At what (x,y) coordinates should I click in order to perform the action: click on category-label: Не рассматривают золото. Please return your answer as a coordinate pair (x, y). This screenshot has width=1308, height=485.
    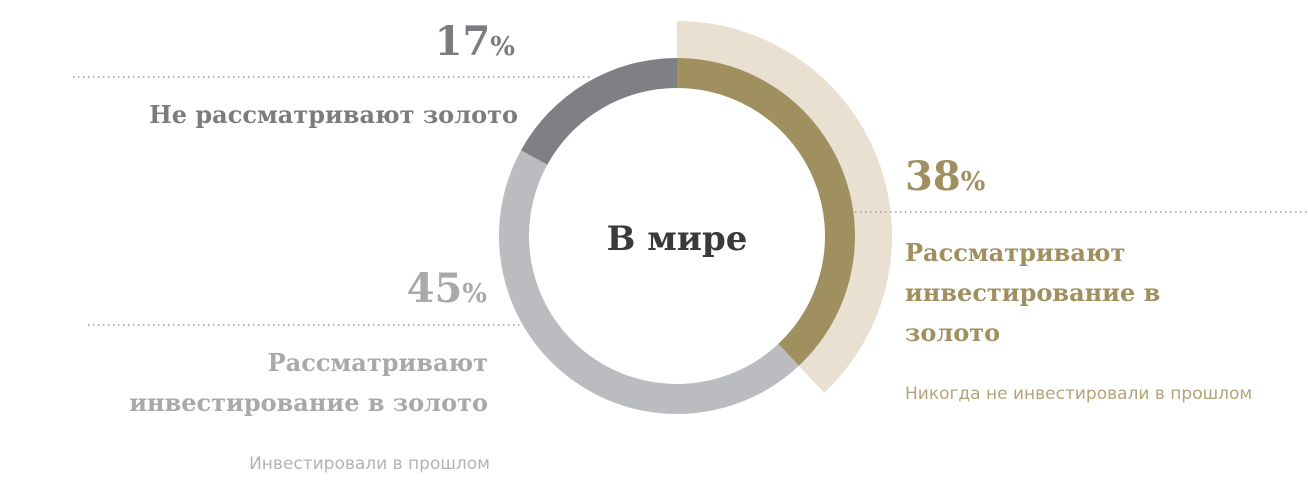
    Looking at the image, I should click on (333, 114).